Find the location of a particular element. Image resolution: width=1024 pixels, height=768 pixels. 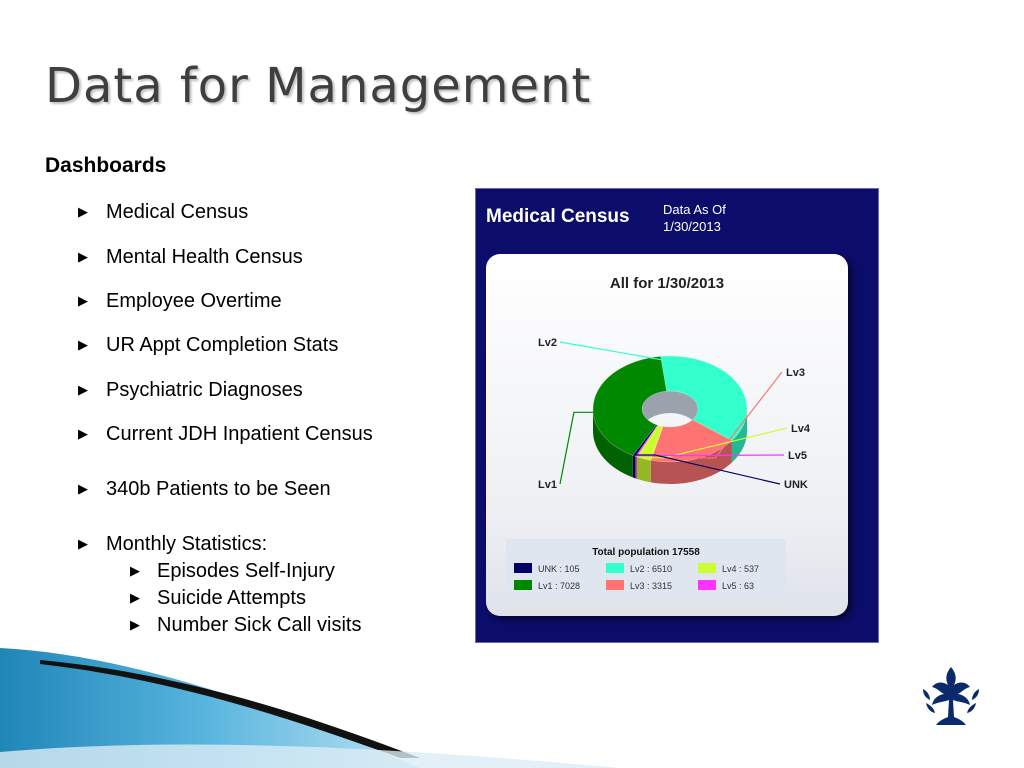

bullet-item: ▶ Current JDH Inpatient Census is located at coordinates (225, 434).